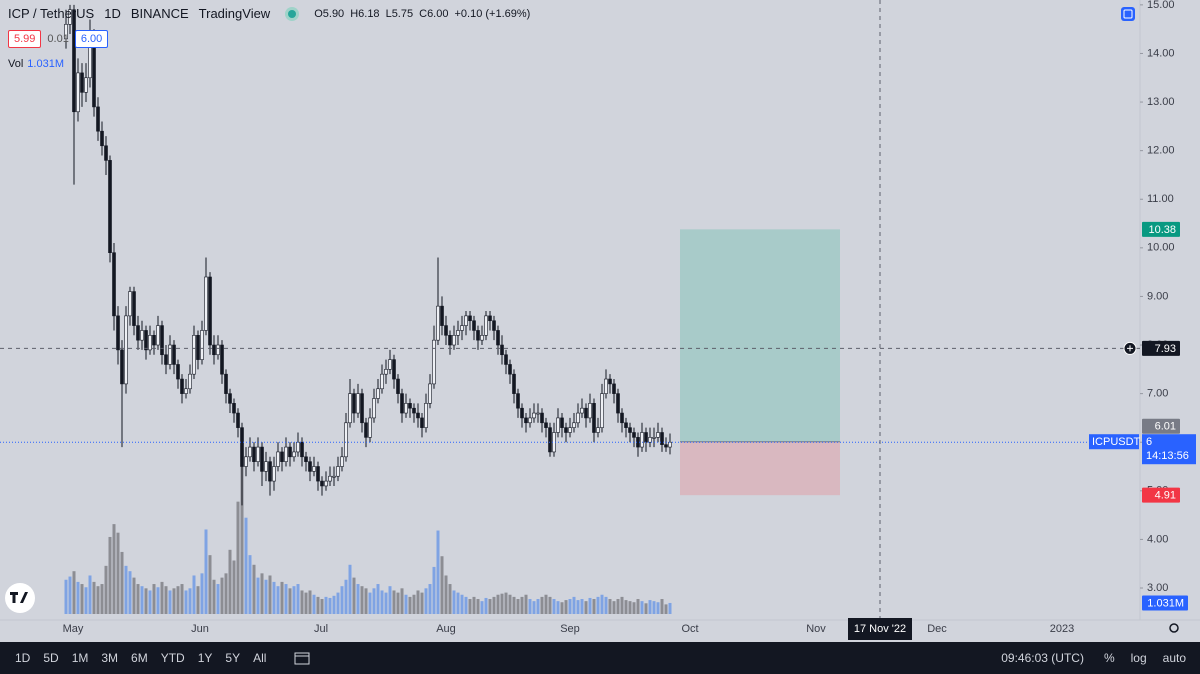  What do you see at coordinates (423, 13) in the screenshot?
I see `ohlc-key: C` at bounding box center [423, 13].